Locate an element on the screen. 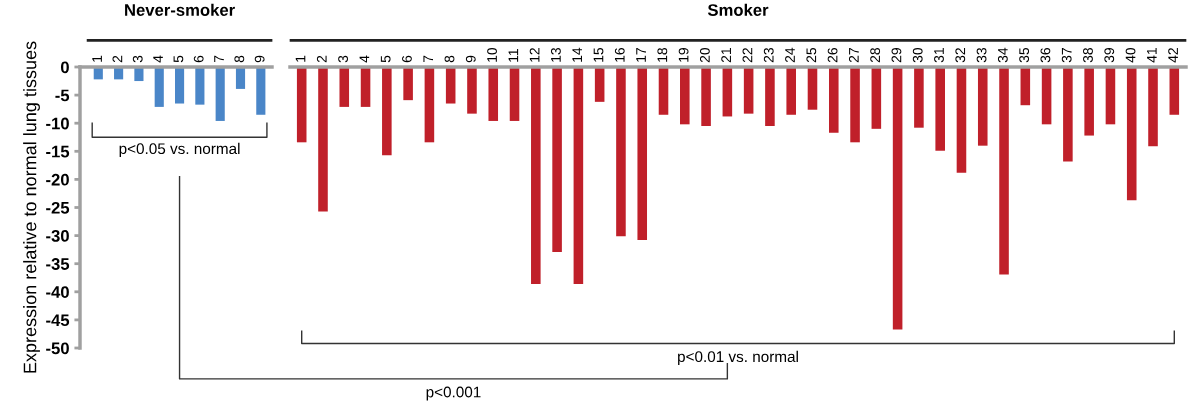 The image size is (1188, 418). text: p<0.01 vs. normal is located at coordinates (738, 358).